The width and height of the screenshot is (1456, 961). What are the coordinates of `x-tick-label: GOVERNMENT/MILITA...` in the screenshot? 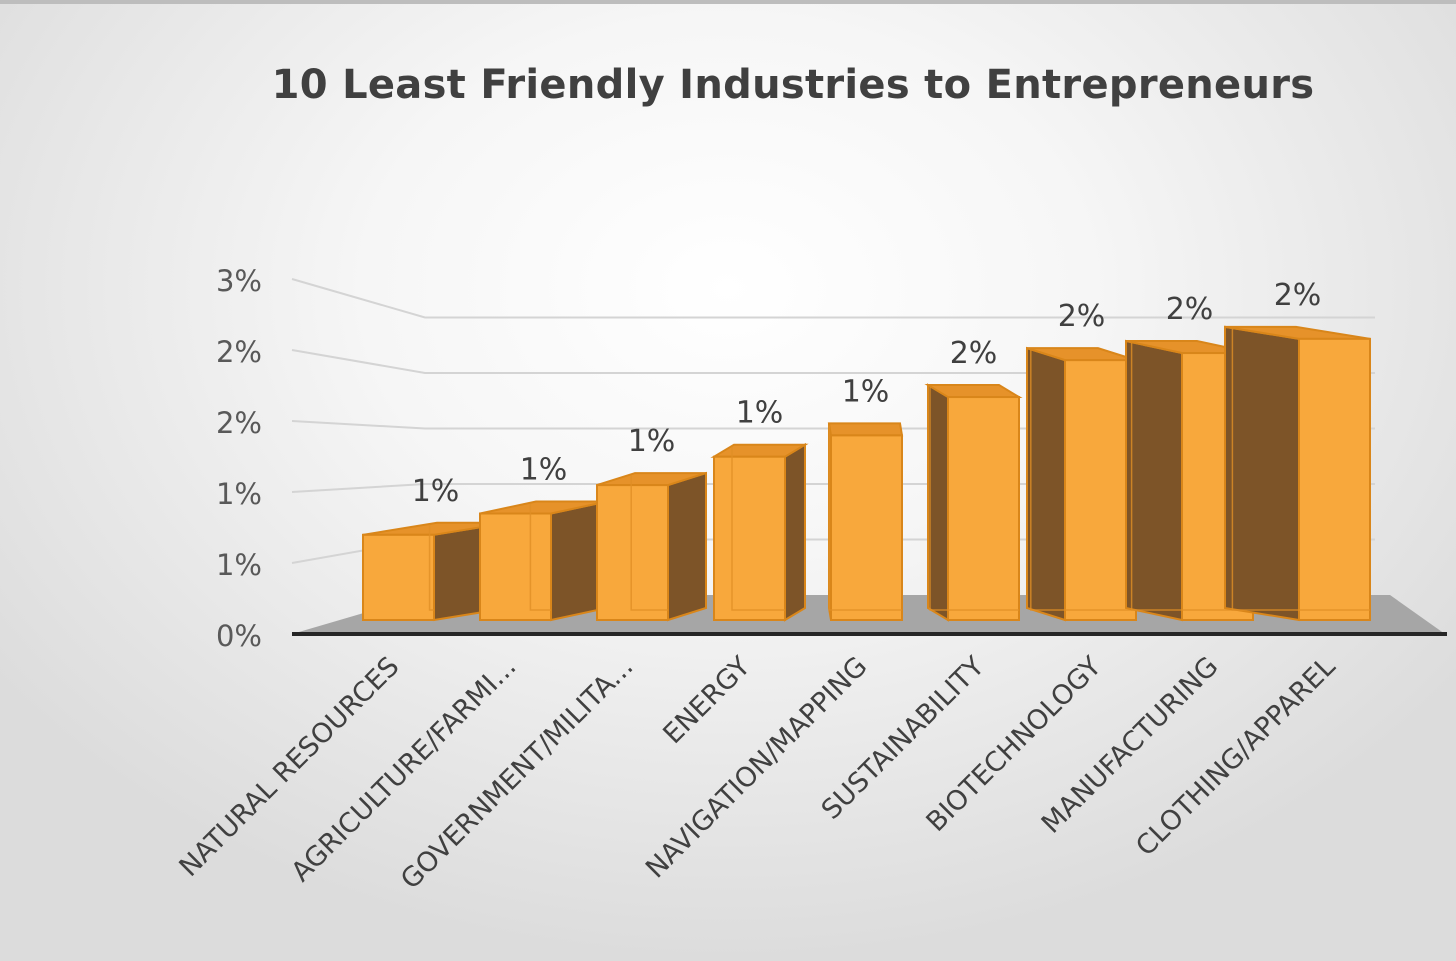 It's located at (517, 773).